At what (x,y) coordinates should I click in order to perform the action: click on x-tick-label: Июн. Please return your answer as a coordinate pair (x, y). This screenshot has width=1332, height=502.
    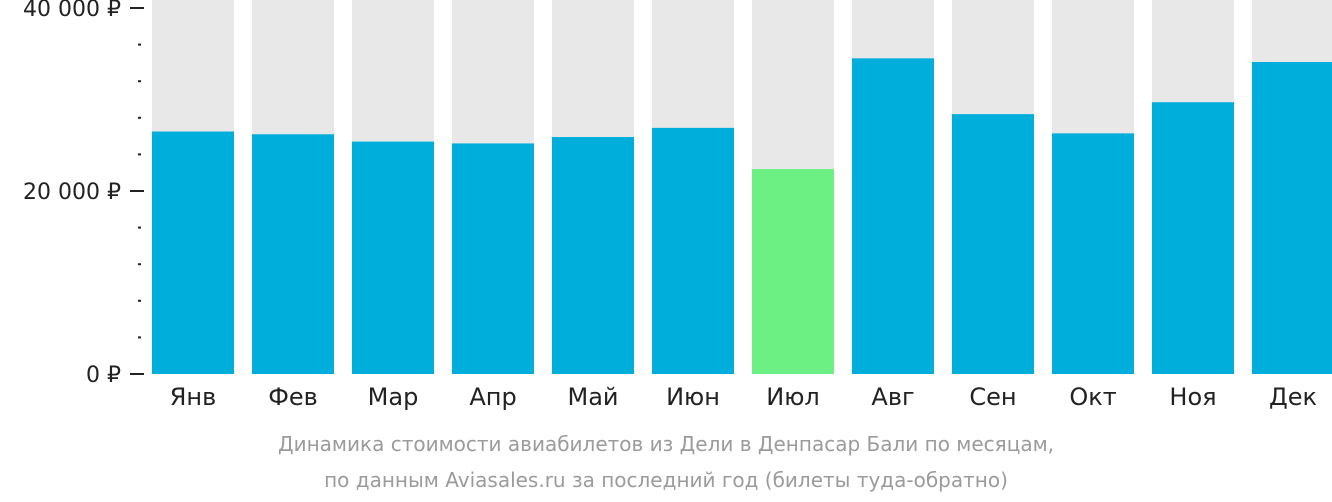
    Looking at the image, I should click on (693, 397).